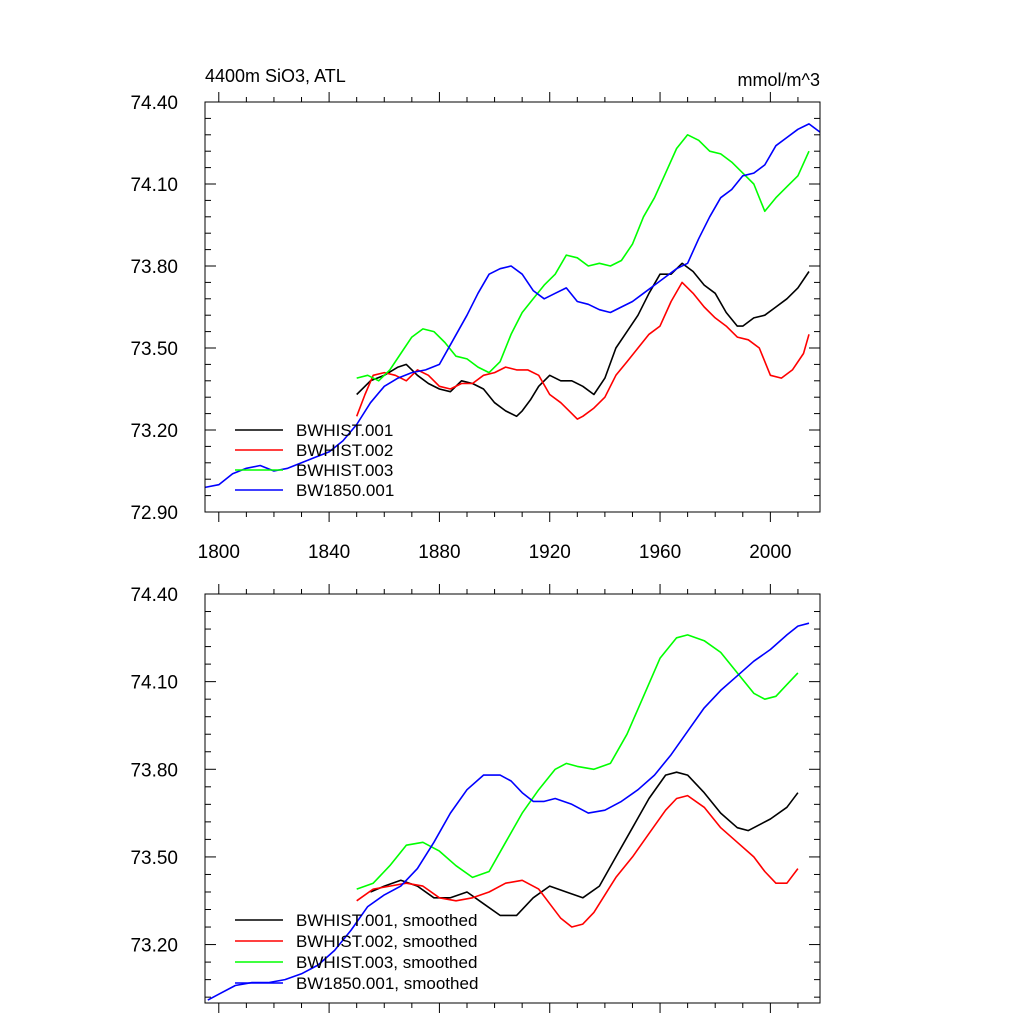 The width and height of the screenshot is (1024, 1024). Describe the element at coordinates (275, 76) in the screenshot. I see `chart-title: 4400m SiO3, ATL` at that location.